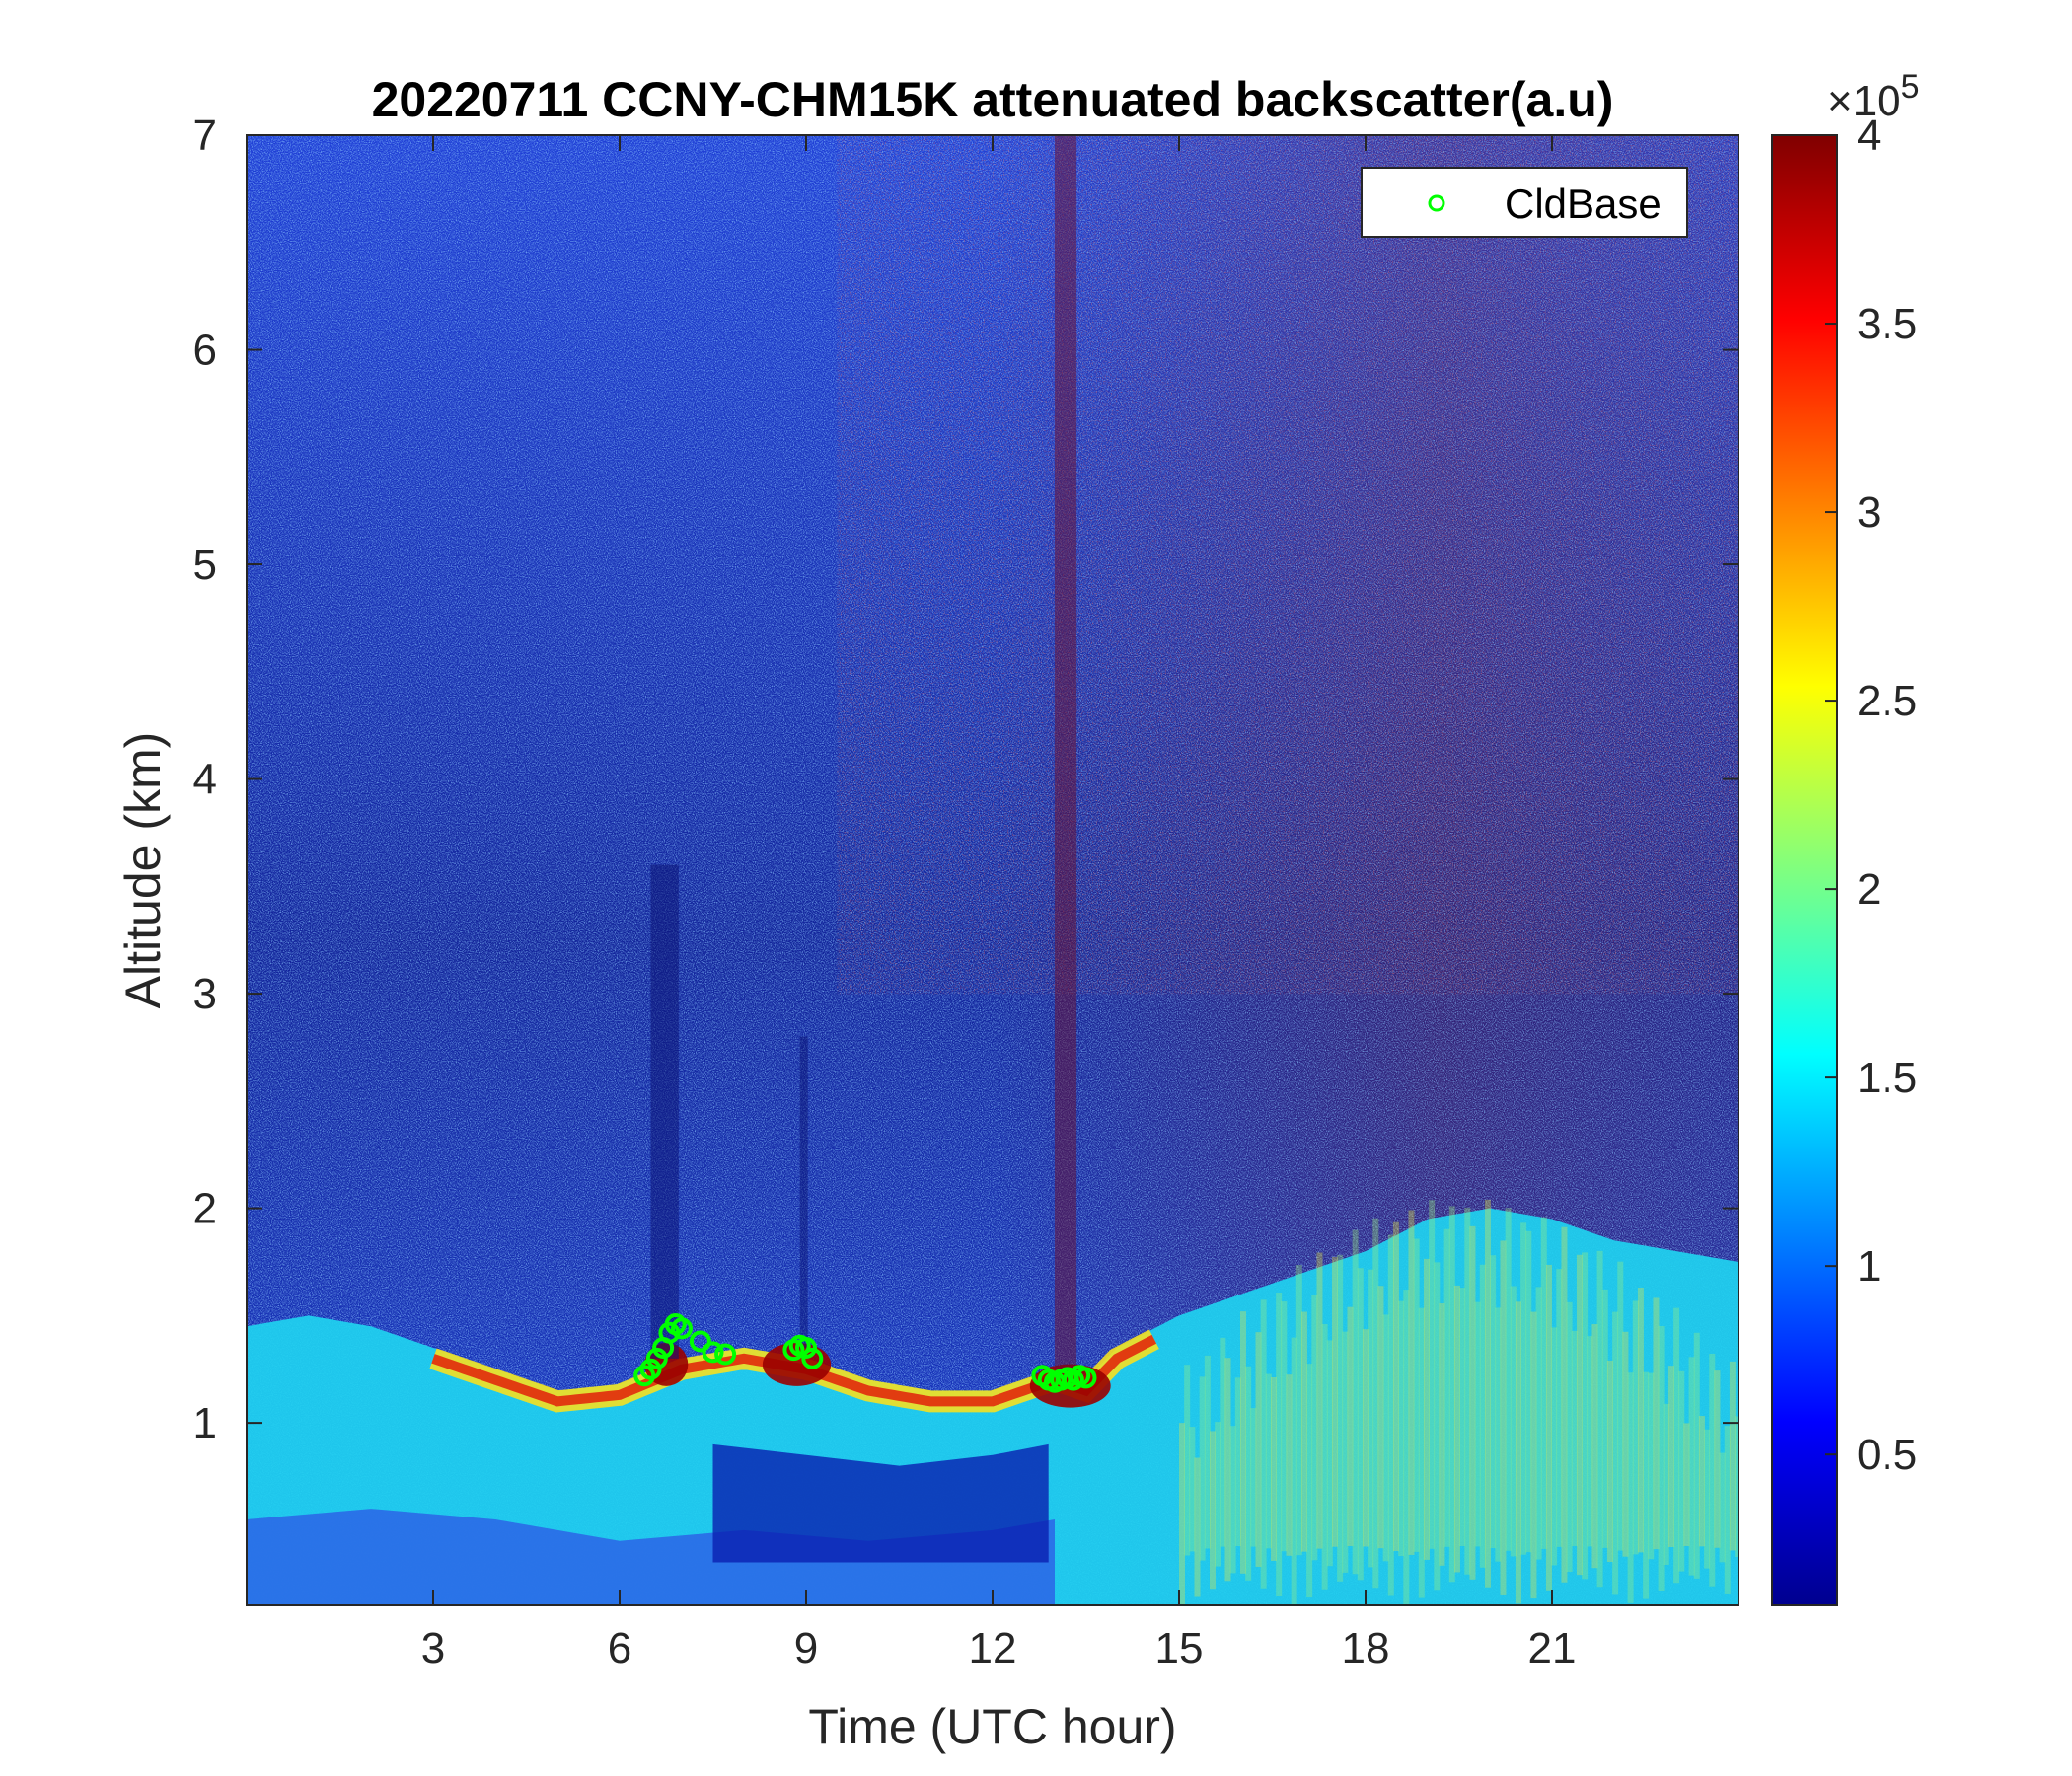 The height and width of the screenshot is (1776, 2072). What do you see at coordinates (1887, 1078) in the screenshot?
I see `colorbar-tick-label: 1.5` at bounding box center [1887, 1078].